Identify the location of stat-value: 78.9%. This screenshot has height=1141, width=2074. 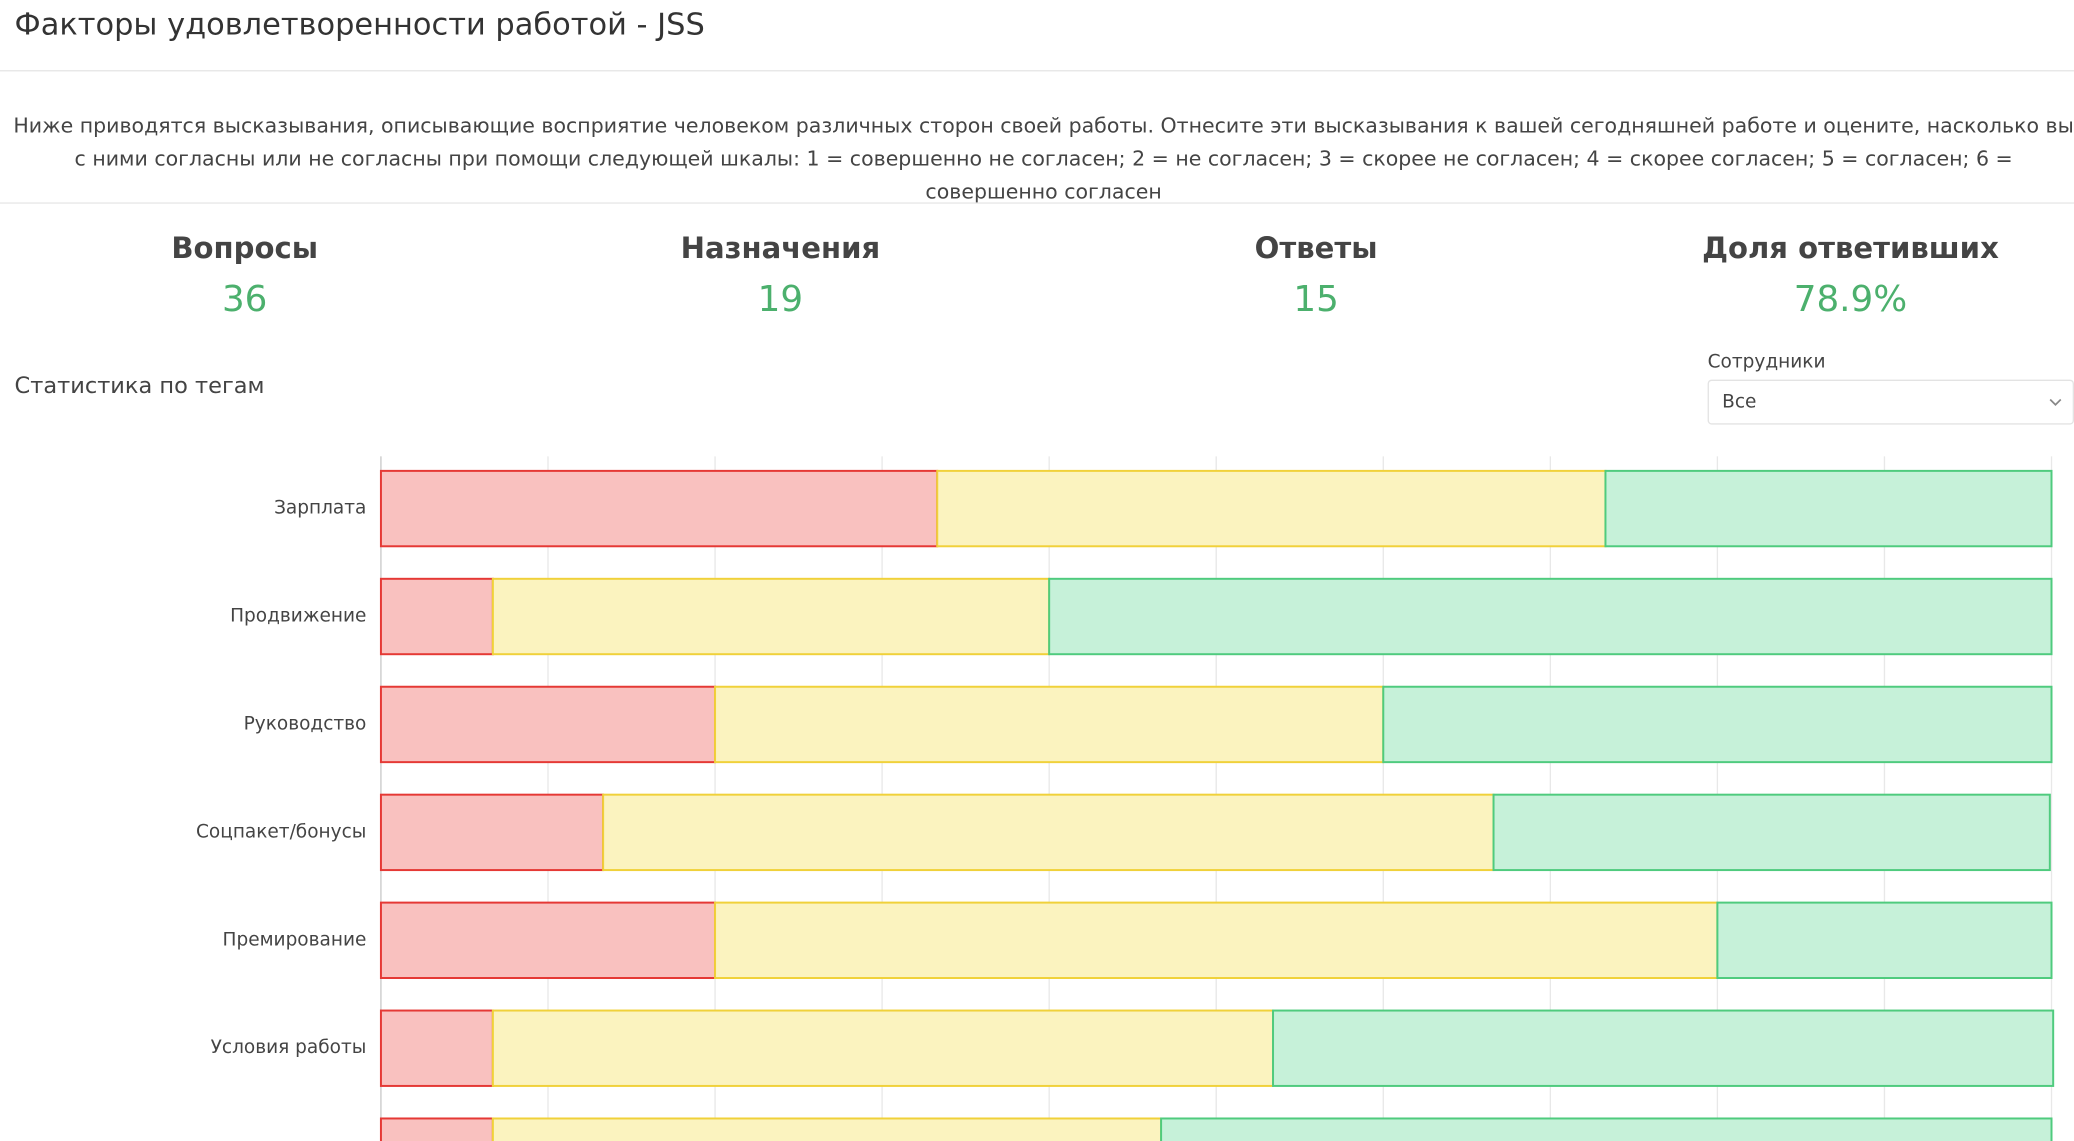
(1850, 300).